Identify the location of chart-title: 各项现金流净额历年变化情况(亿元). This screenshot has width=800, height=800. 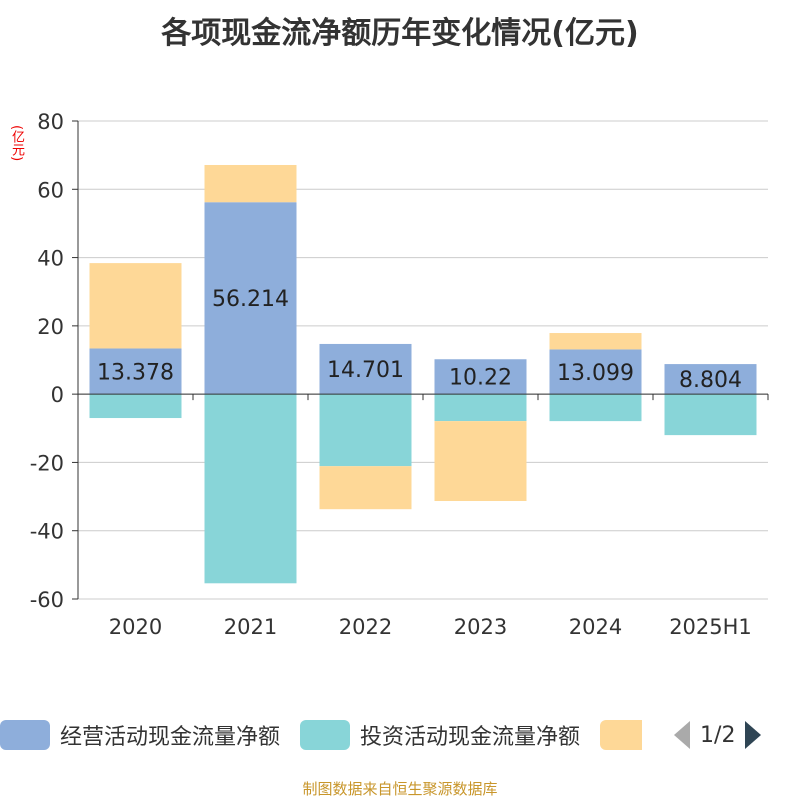
(400, 33).